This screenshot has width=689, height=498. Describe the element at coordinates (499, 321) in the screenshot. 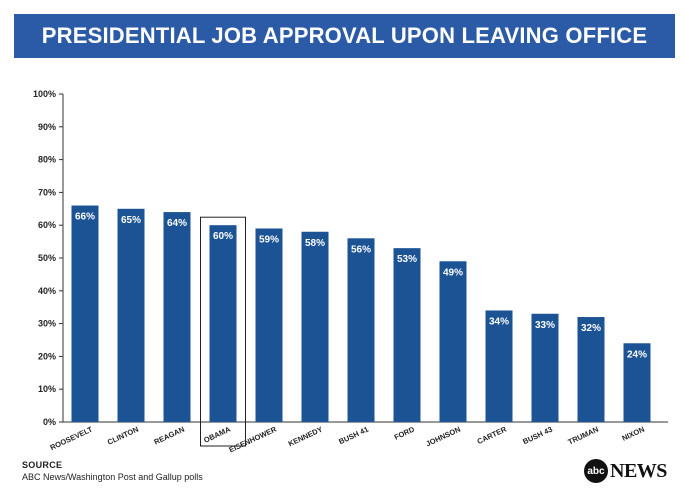

I see `bar-value-label: 34%` at that location.